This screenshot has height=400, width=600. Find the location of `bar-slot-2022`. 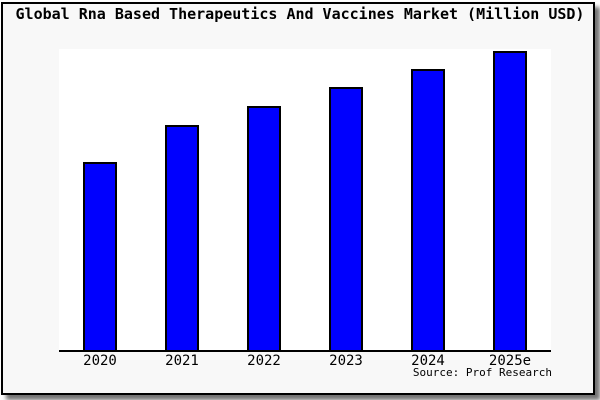

bar-slot-2022 is located at coordinates (264, 199).